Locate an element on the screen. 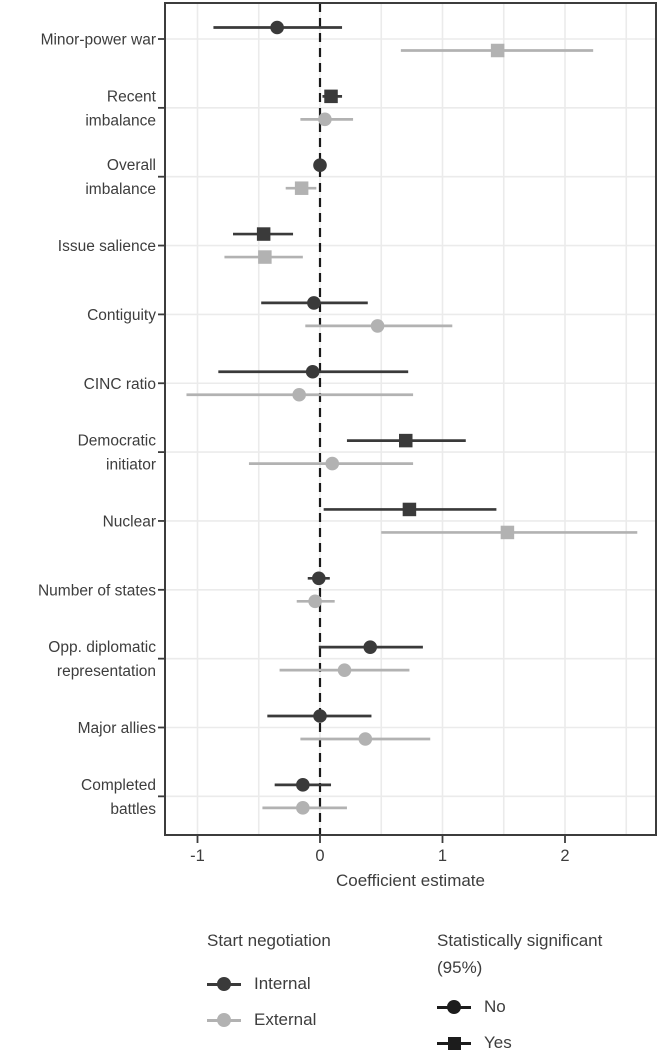 Image resolution: width=659 pixels, height=1062 pixels. y-axis-label: Overall imbalance is located at coordinates (120, 177).